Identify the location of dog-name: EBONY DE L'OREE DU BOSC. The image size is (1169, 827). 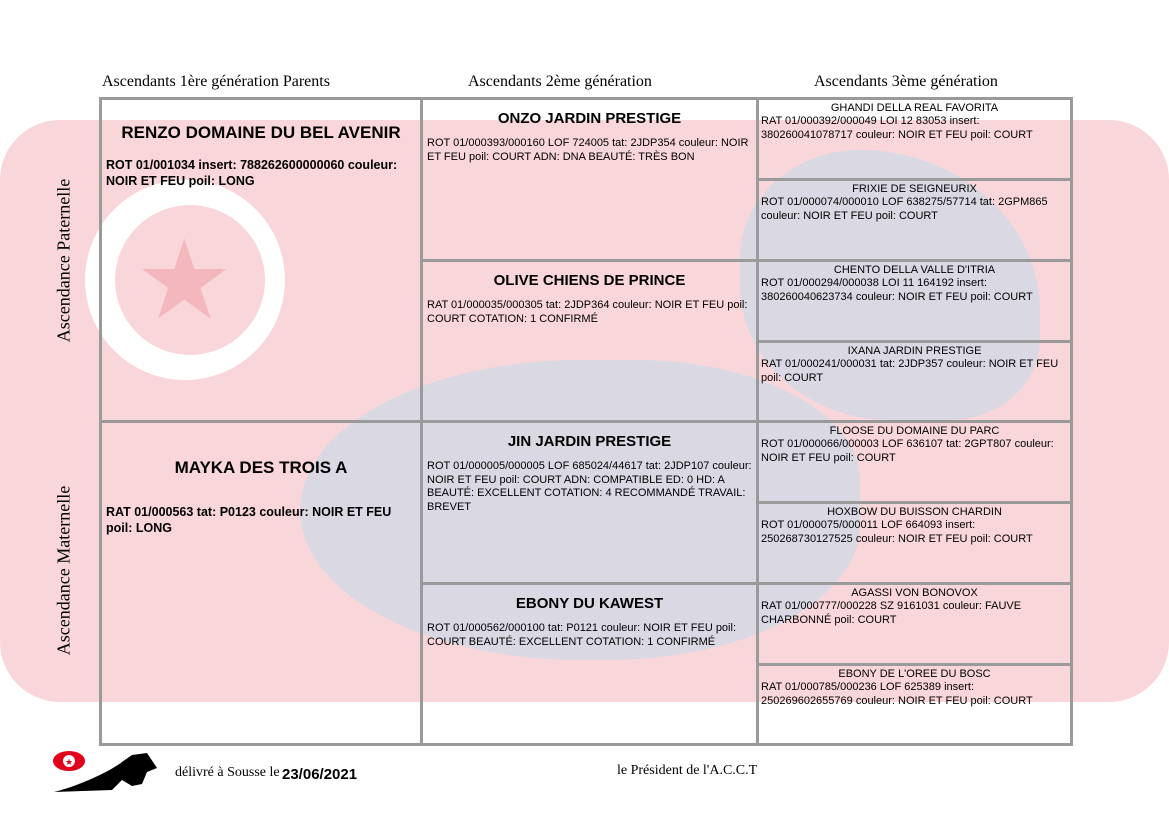
(914, 674).